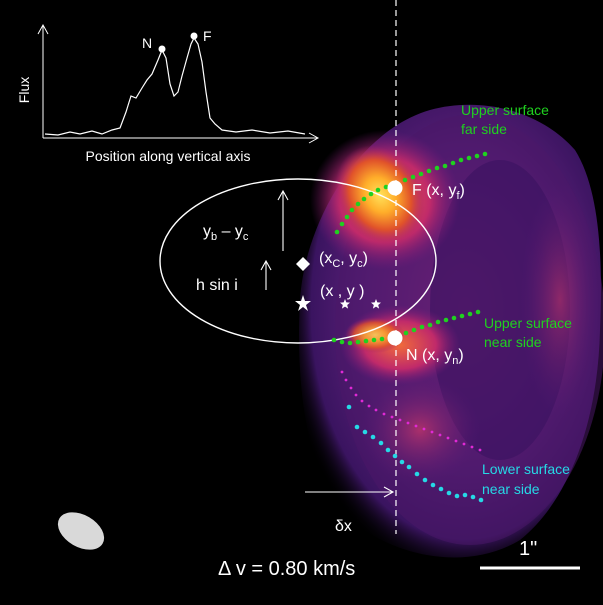 Image resolution: width=603 pixels, height=605 pixels. What do you see at coordinates (406, 327) in the screenshot?
I see `upper-surface-near-trace` at bounding box center [406, 327].